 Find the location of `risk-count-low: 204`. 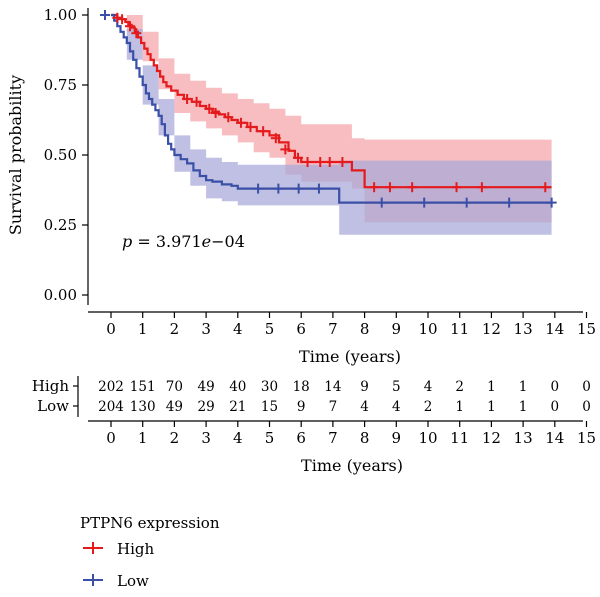

risk-count-low: 204 is located at coordinates (111, 407).